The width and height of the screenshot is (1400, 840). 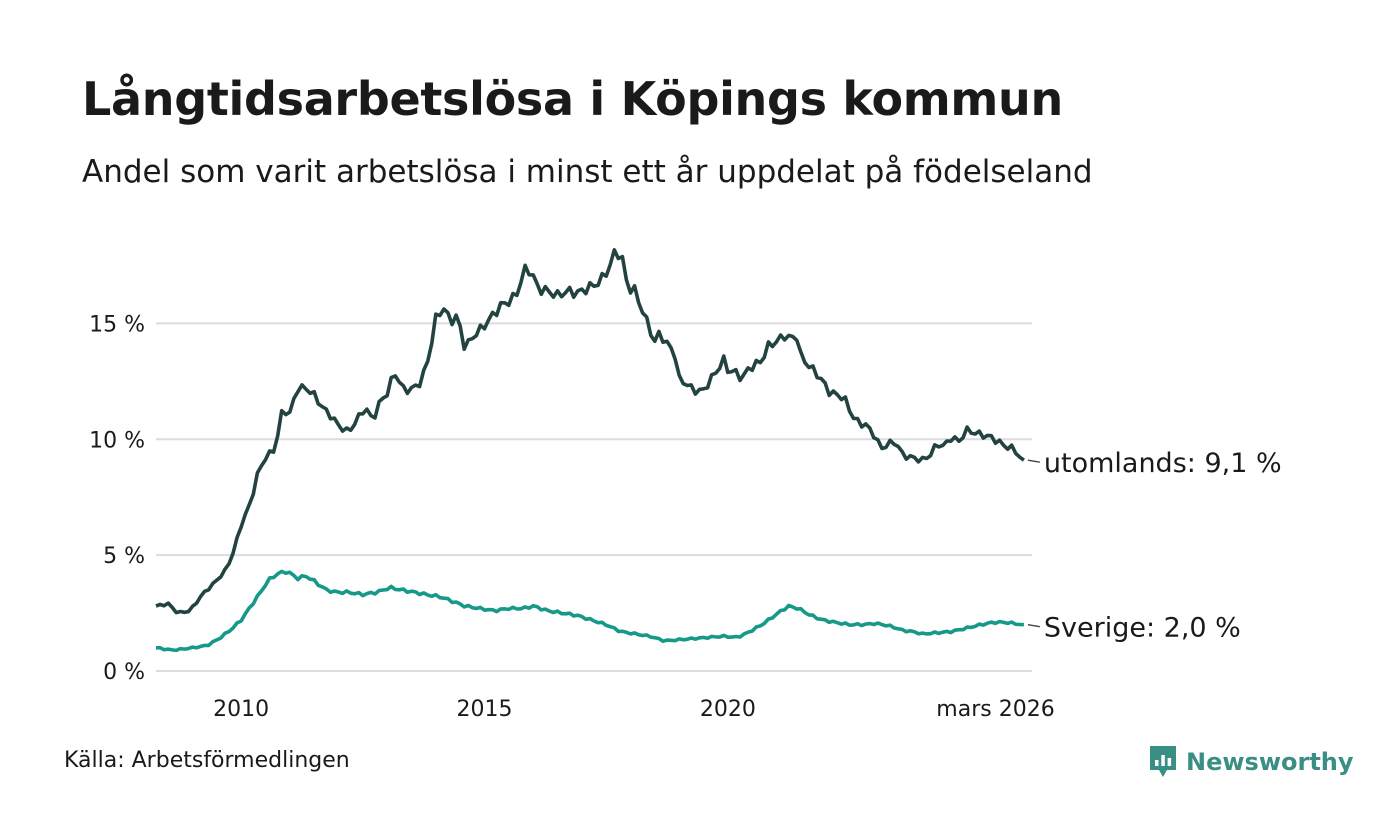 What do you see at coordinates (124, 556) in the screenshot?
I see `y-tick-label: 5 %` at bounding box center [124, 556].